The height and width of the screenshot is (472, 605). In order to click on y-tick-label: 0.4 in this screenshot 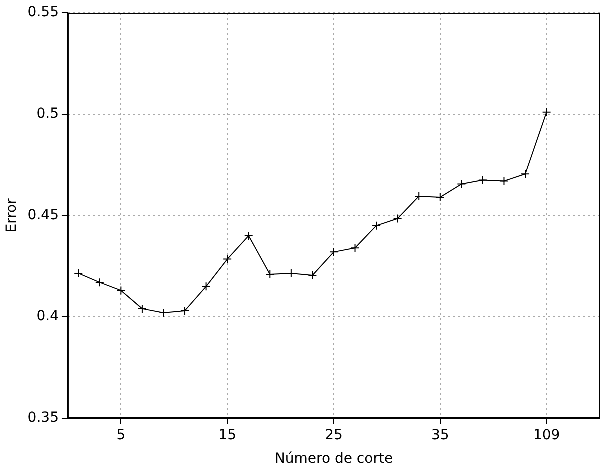, I will do `click(48, 316)`.